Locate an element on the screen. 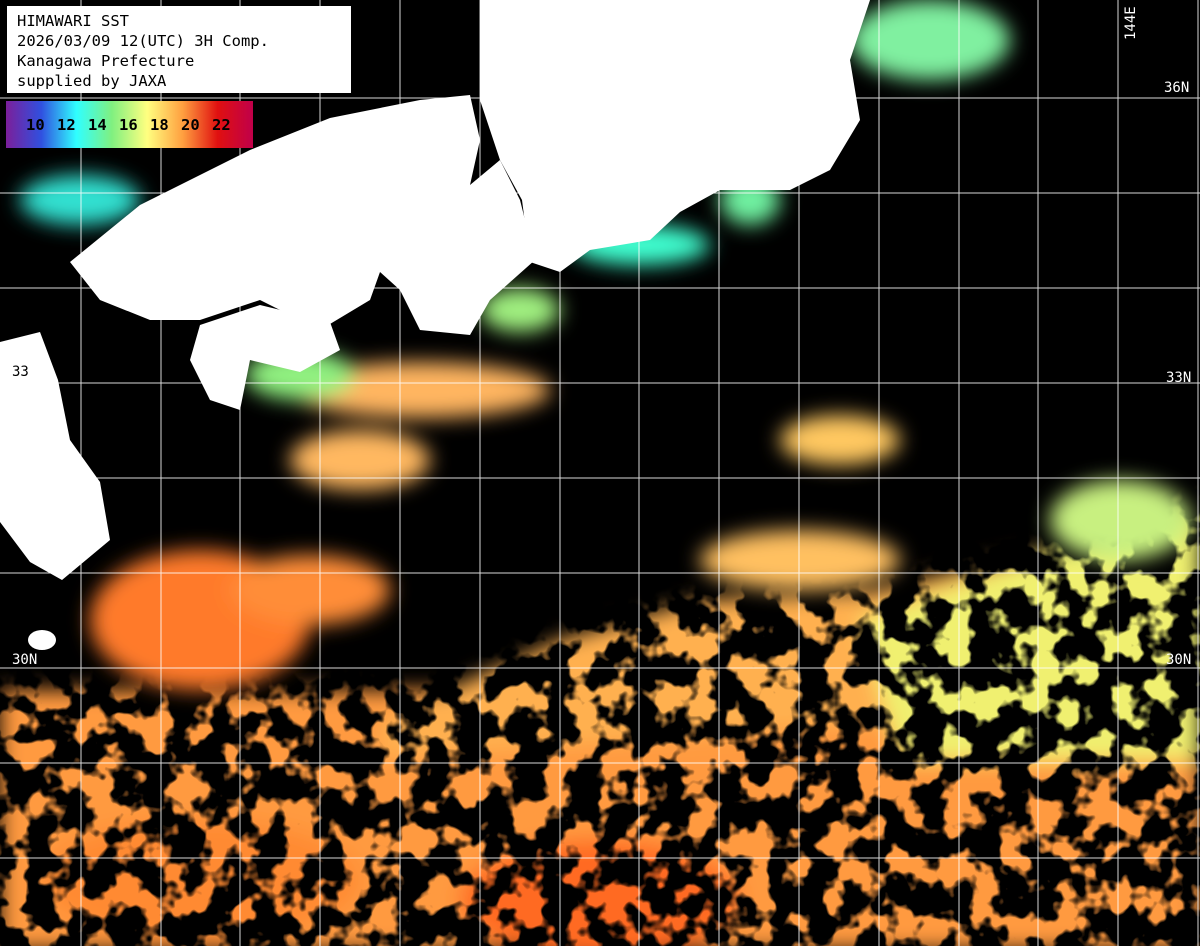  lat-label-33n-left: 33 is located at coordinates (20, 372).